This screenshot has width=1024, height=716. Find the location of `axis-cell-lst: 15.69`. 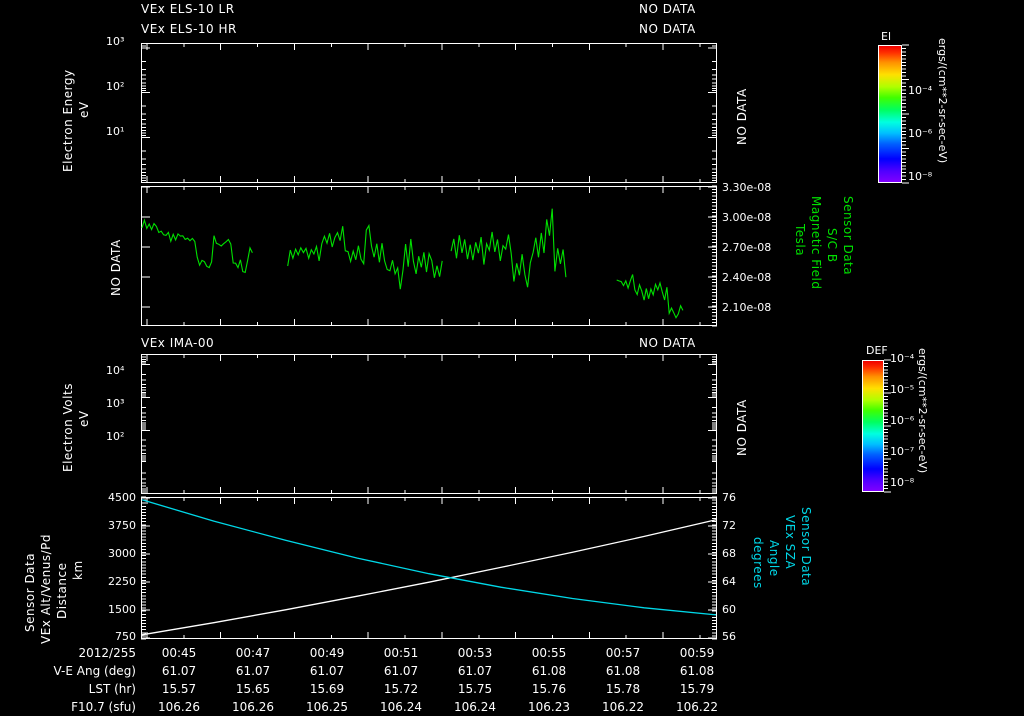

axis-cell-lst: 15.69 is located at coordinates (327, 689).